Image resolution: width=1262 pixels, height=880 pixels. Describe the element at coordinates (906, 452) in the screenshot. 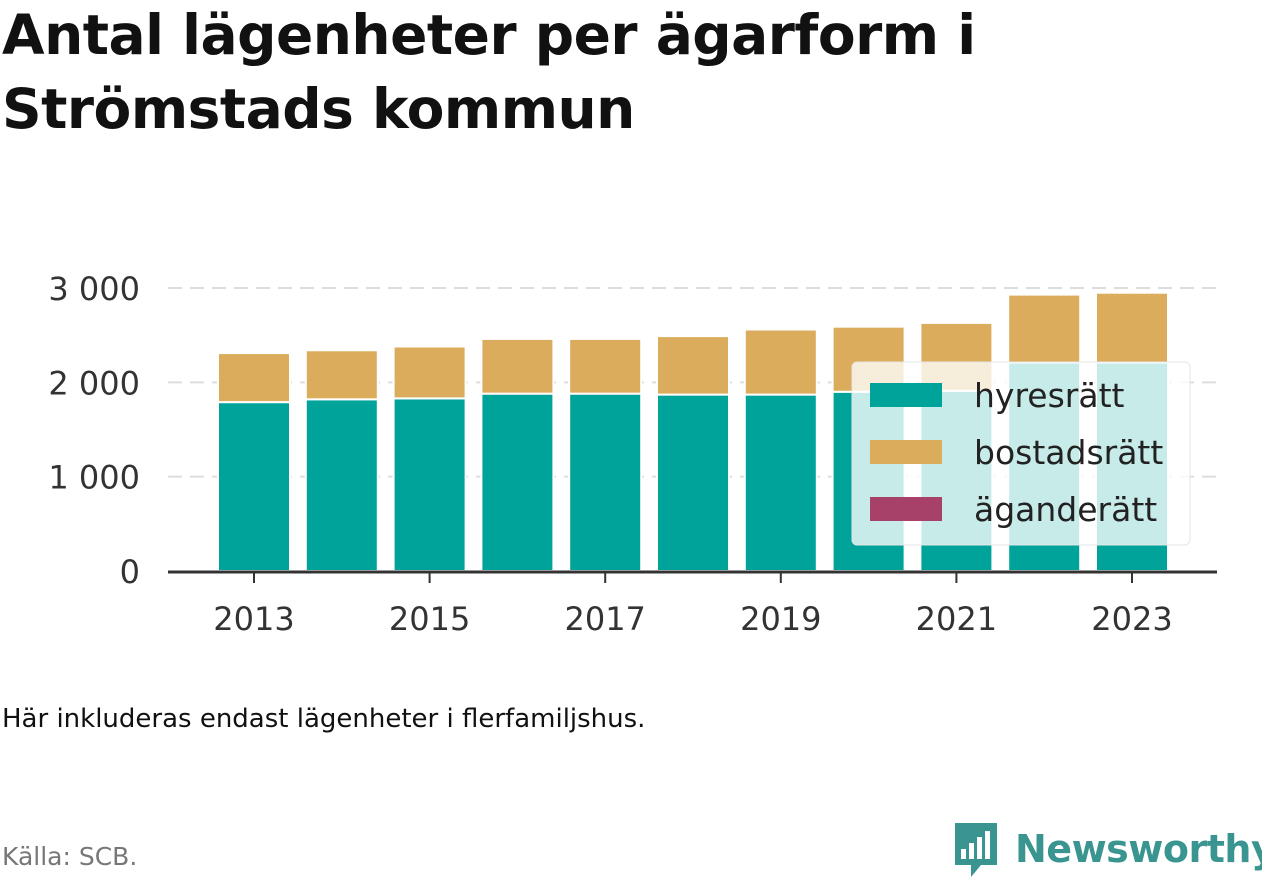

I see `legend-swatch-bostadsrätt` at that location.